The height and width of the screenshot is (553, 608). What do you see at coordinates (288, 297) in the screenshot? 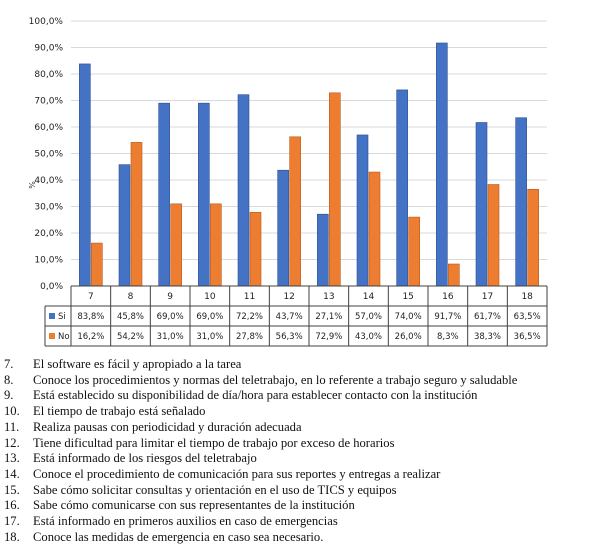
I see `x-tick-label: 12` at bounding box center [288, 297].